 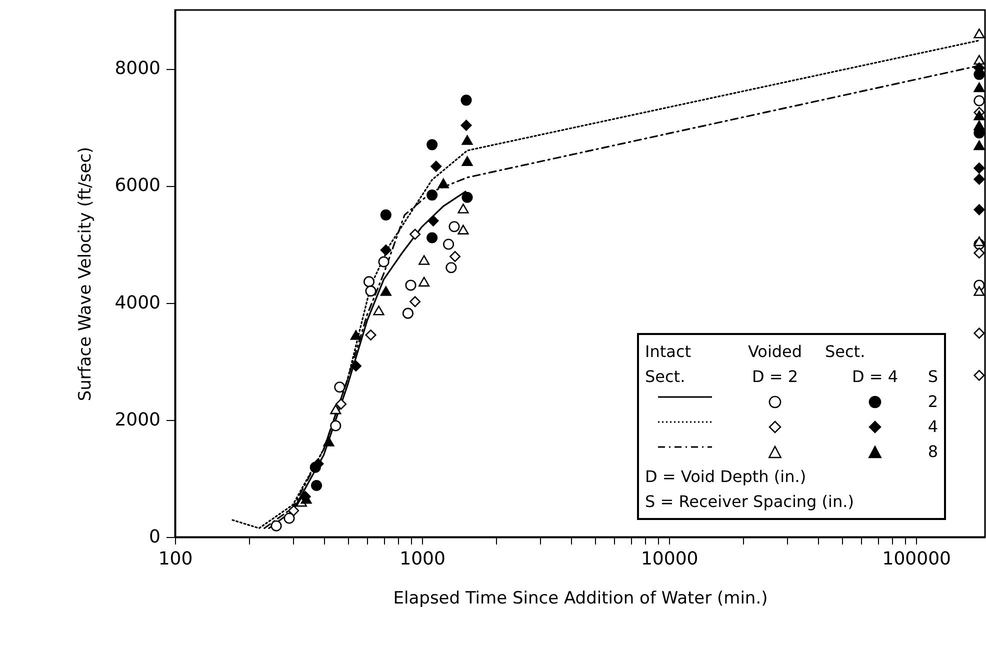 What do you see at coordinates (669, 559) in the screenshot?
I see `x-tick-label: 10000` at bounding box center [669, 559].